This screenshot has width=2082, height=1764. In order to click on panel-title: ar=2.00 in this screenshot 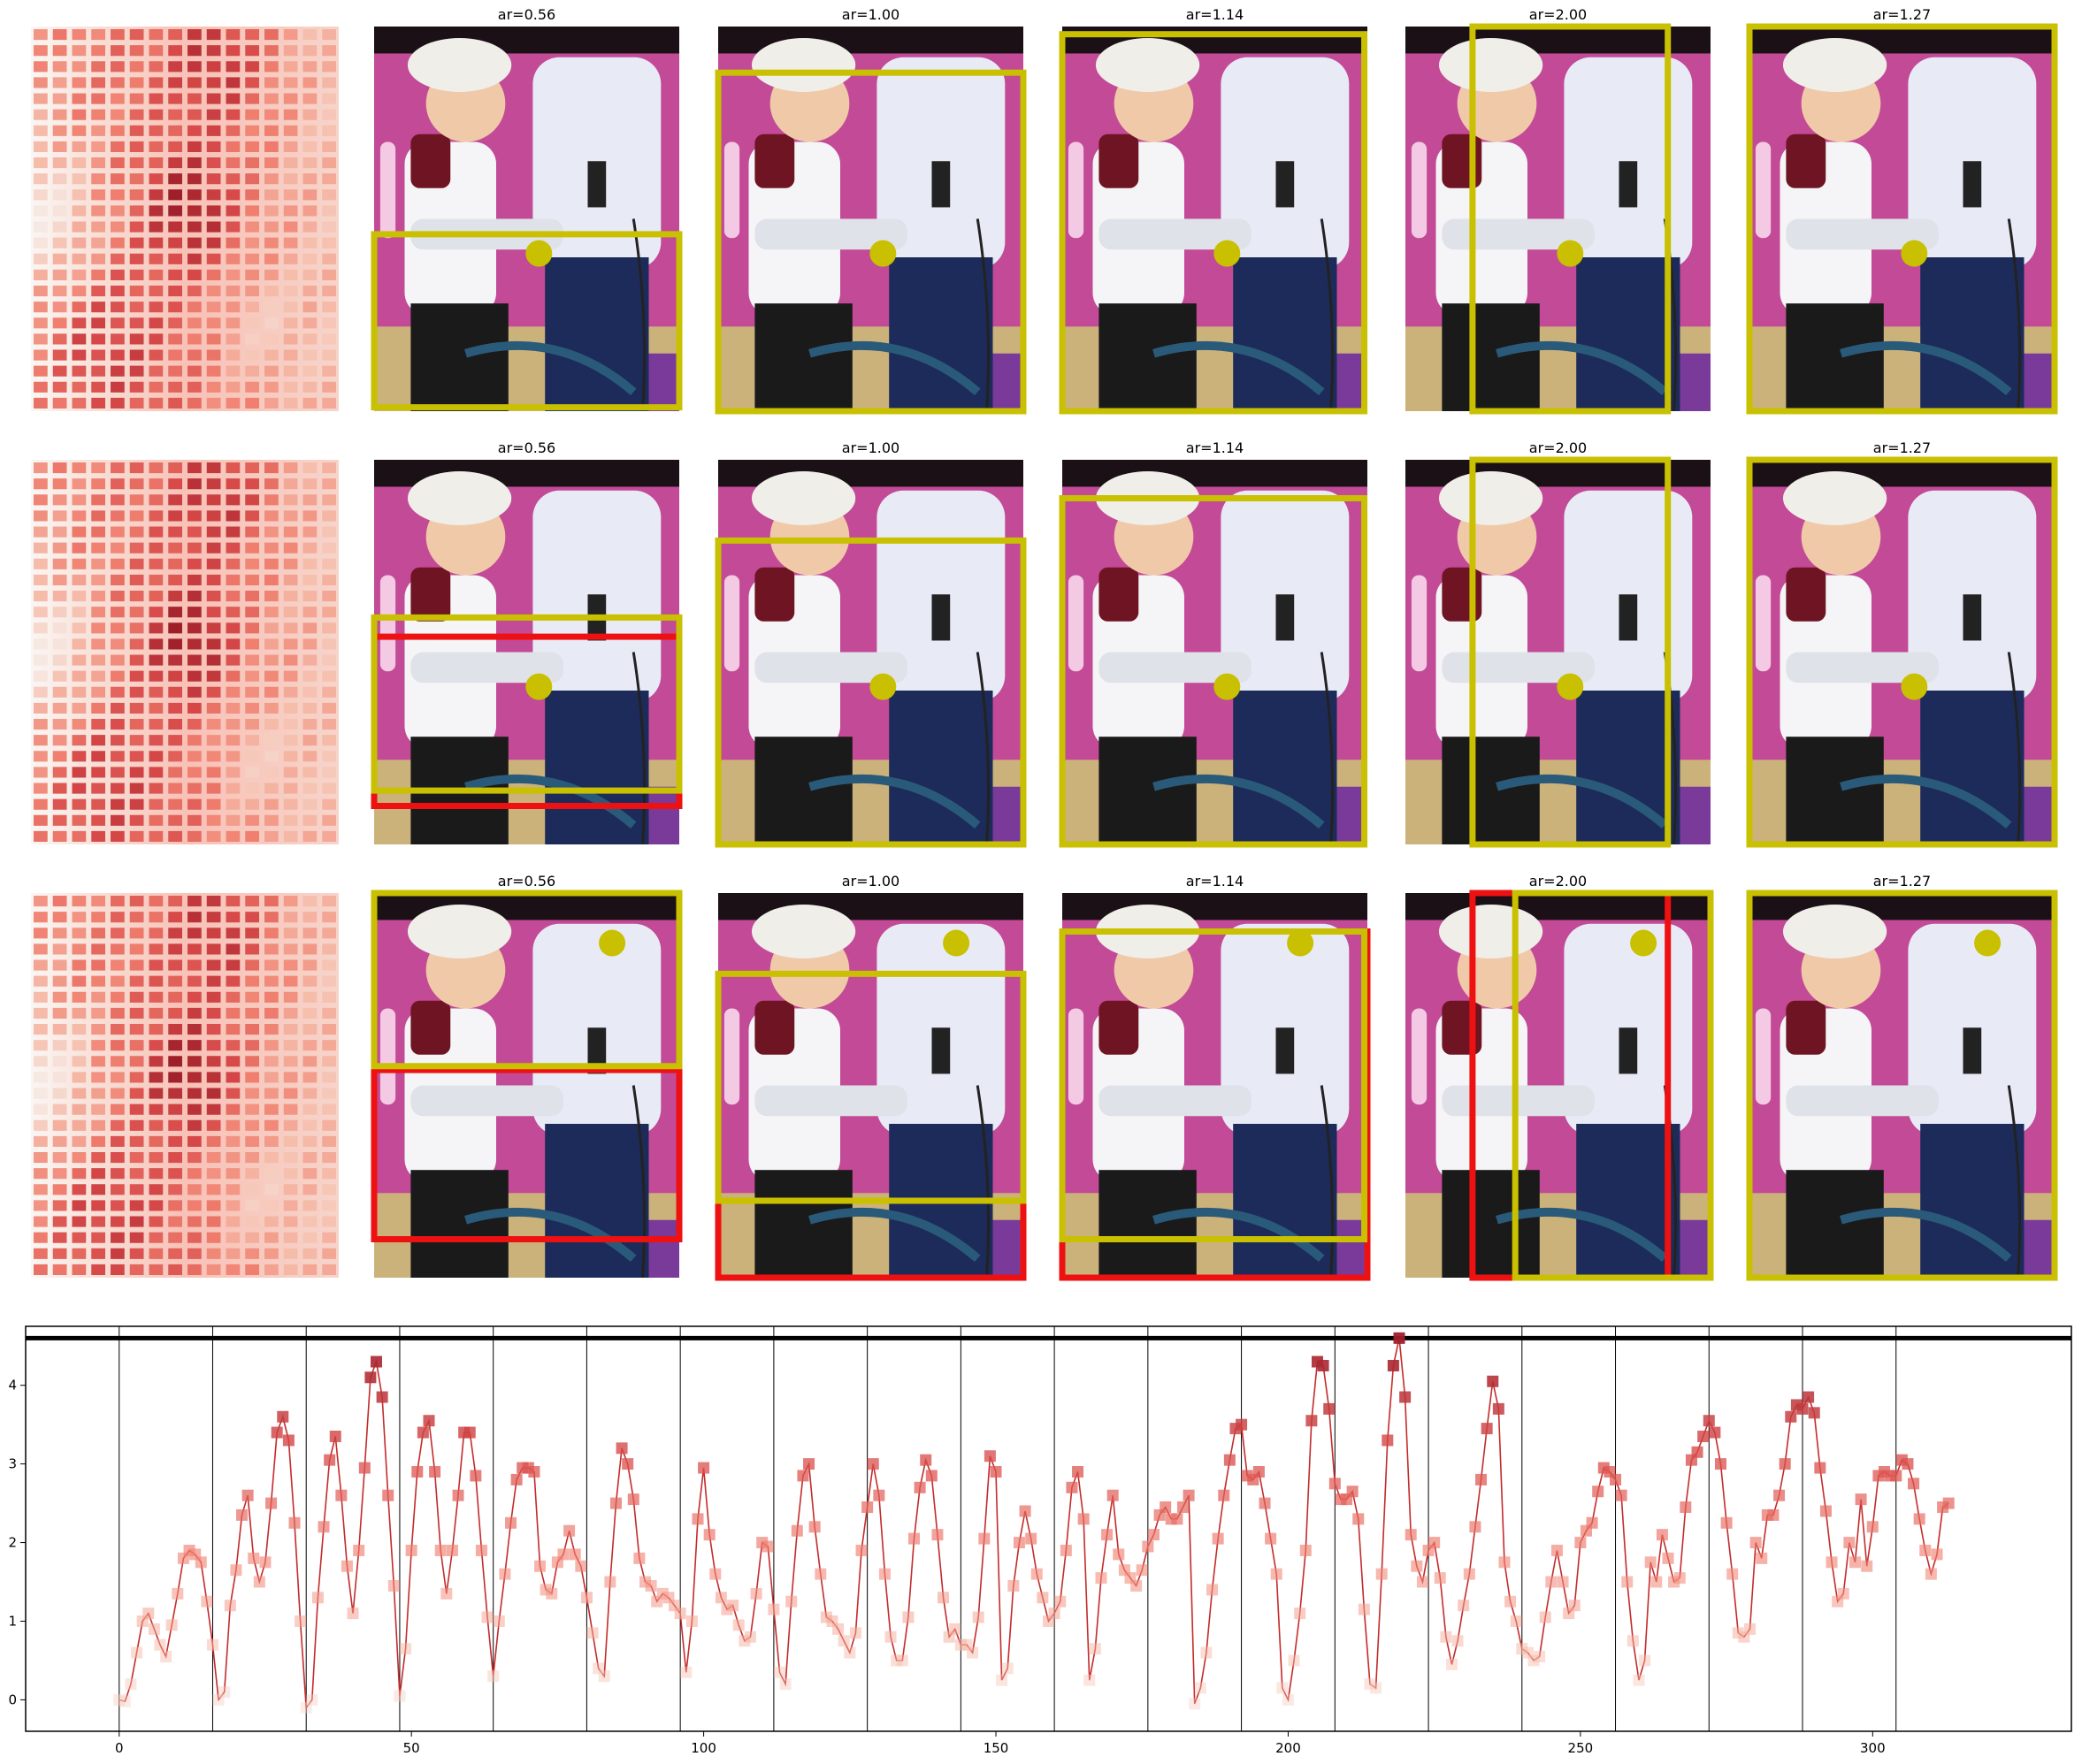, I will do `click(1558, 14)`.